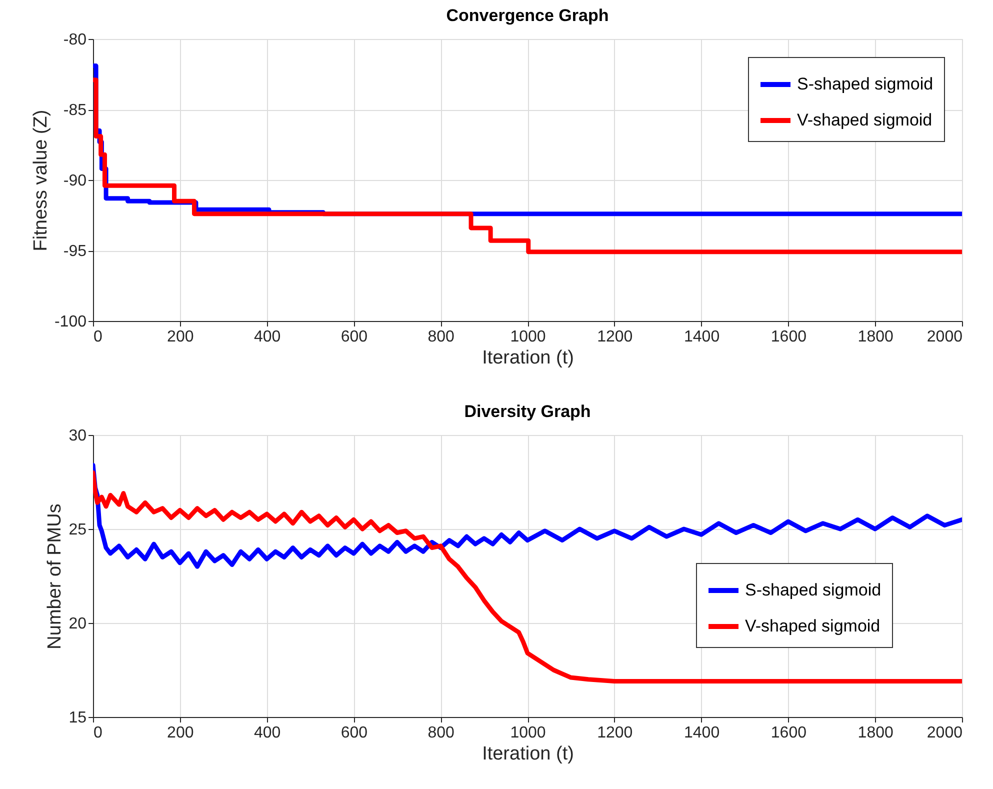  What do you see at coordinates (527, 411) in the screenshot?
I see `chart-title: Diversity Graph` at bounding box center [527, 411].